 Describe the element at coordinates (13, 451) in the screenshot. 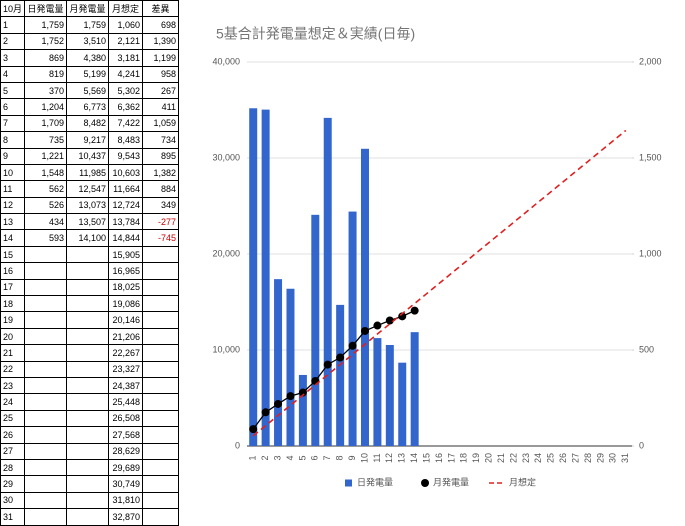

I see `table-cell: 27` at that location.